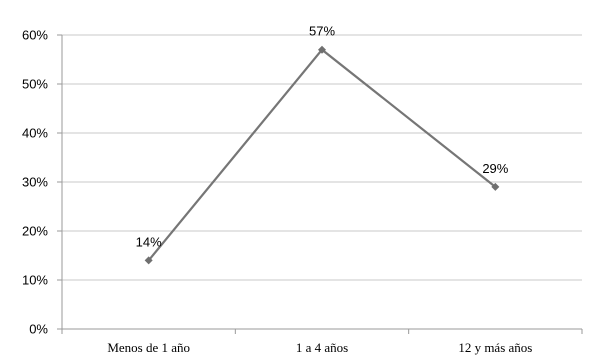  I want to click on y-tick-label: 30%, so click(35, 182).